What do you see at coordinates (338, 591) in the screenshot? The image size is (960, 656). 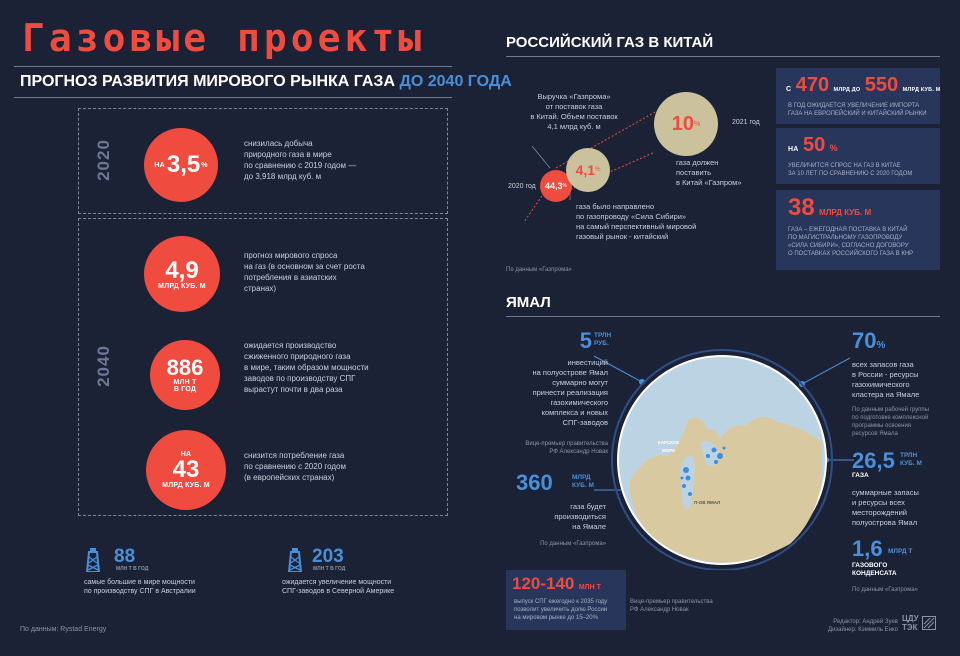 I see `fact2-line: СПГ-заводов в Северной Америке` at bounding box center [338, 591].